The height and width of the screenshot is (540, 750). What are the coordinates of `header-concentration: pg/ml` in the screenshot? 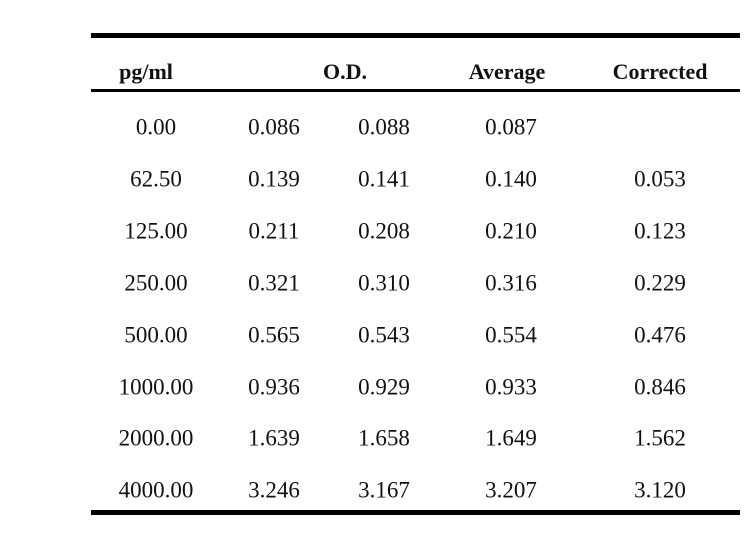 It's located at (146, 71).